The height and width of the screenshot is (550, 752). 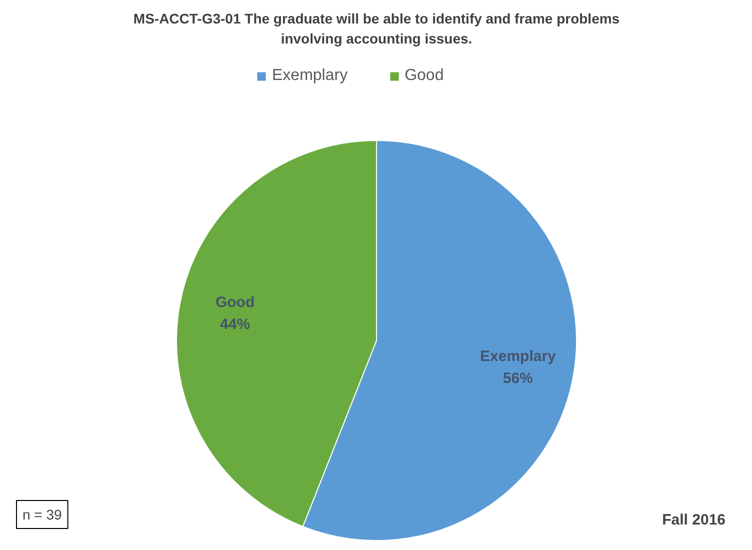 What do you see at coordinates (517, 379) in the screenshot?
I see `data-label: 56%` at bounding box center [517, 379].